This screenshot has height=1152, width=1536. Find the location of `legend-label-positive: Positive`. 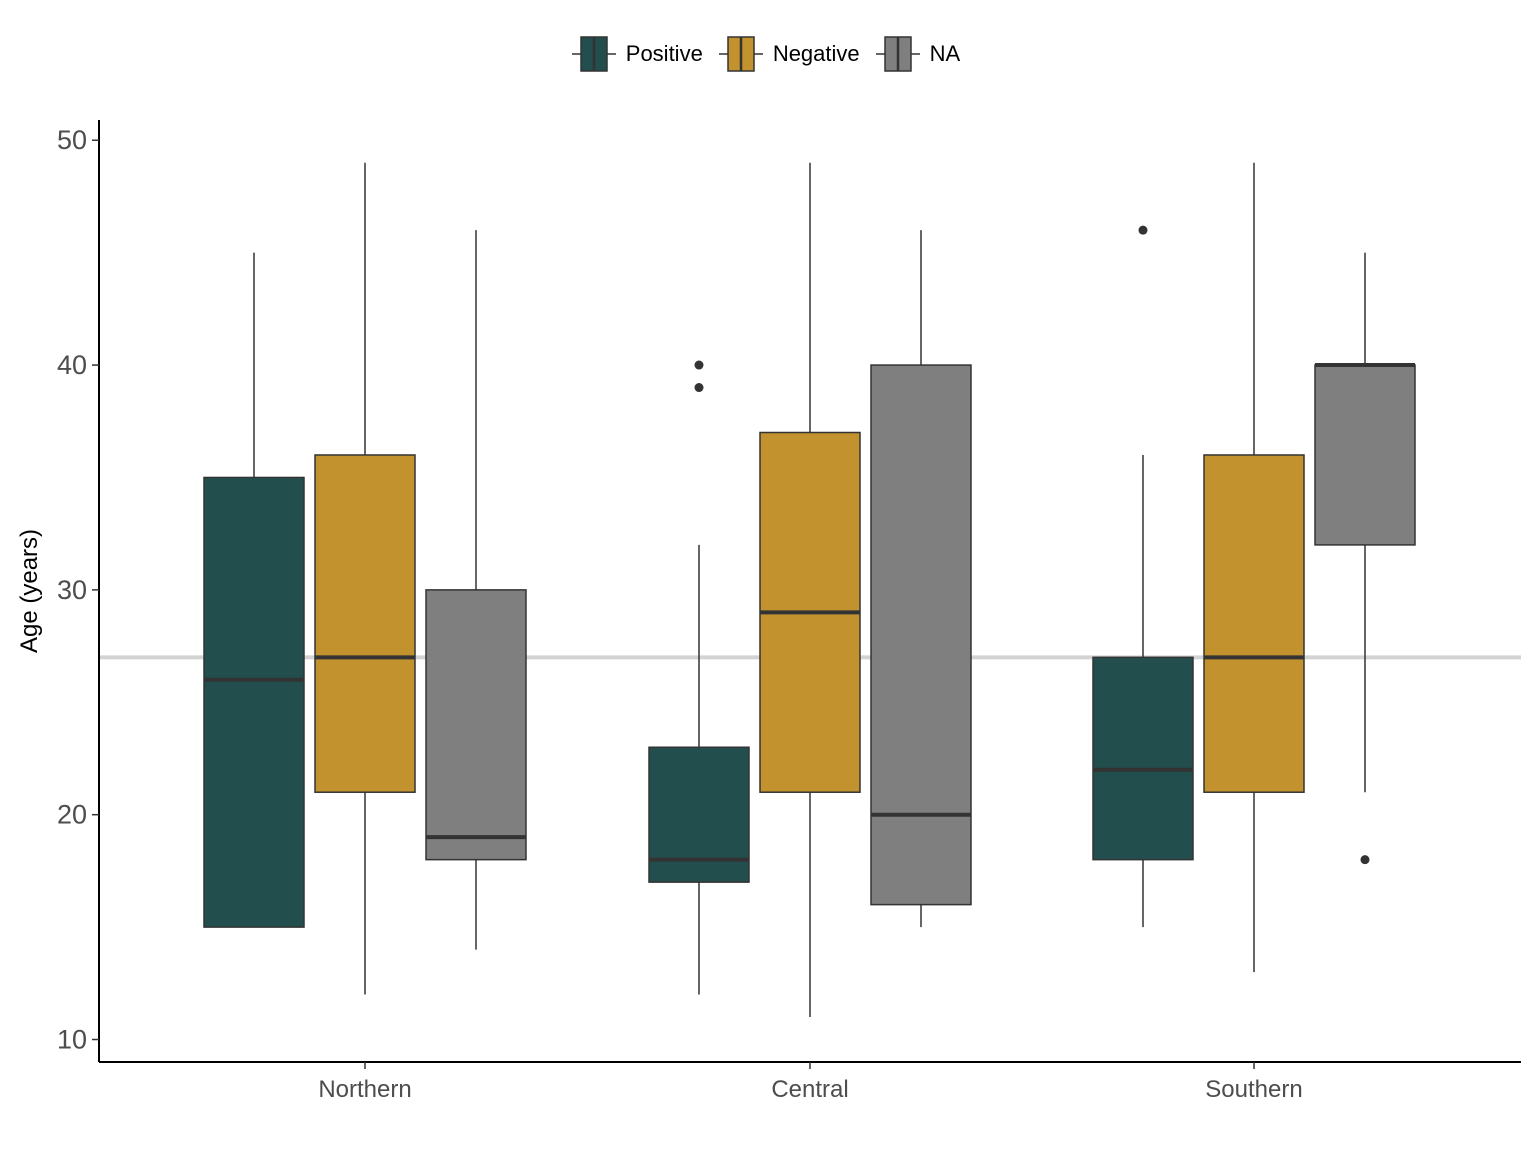

legend-label-positive: Positive is located at coordinates (664, 53).